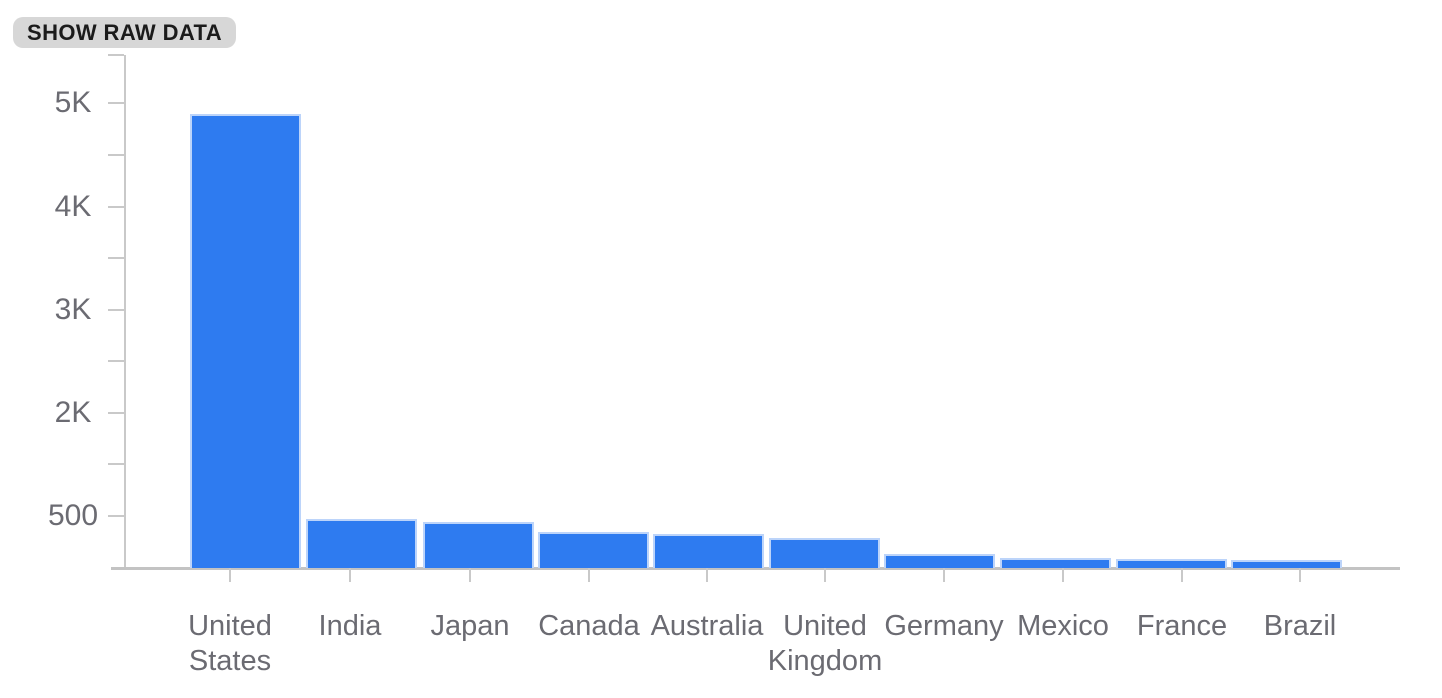  What do you see at coordinates (470, 626) in the screenshot?
I see `x-axis-label: Japan` at bounding box center [470, 626].